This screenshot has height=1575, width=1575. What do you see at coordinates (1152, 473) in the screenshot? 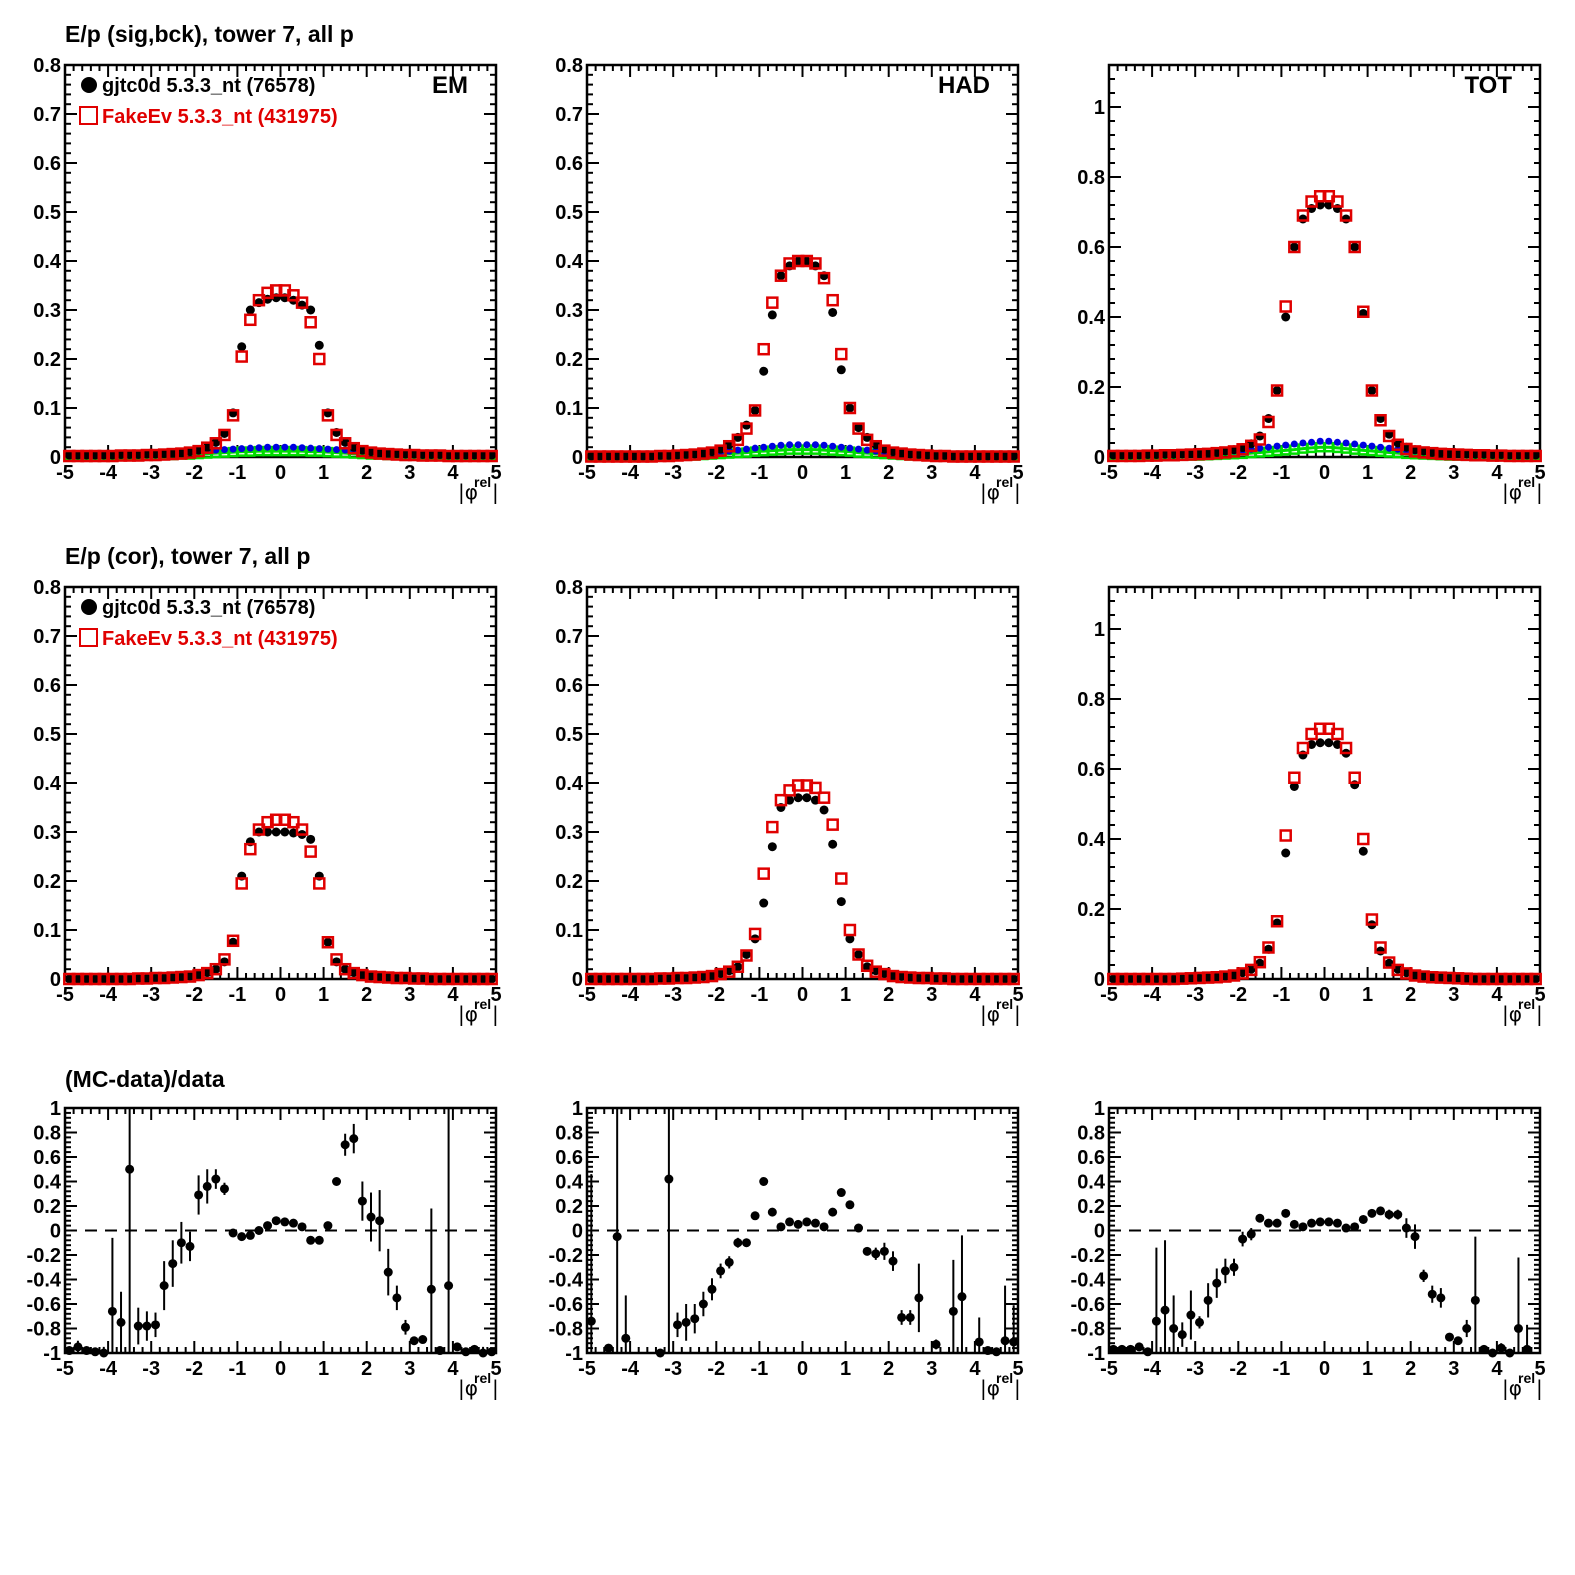
I see `x-tick-label: -4` at bounding box center [1152, 473].